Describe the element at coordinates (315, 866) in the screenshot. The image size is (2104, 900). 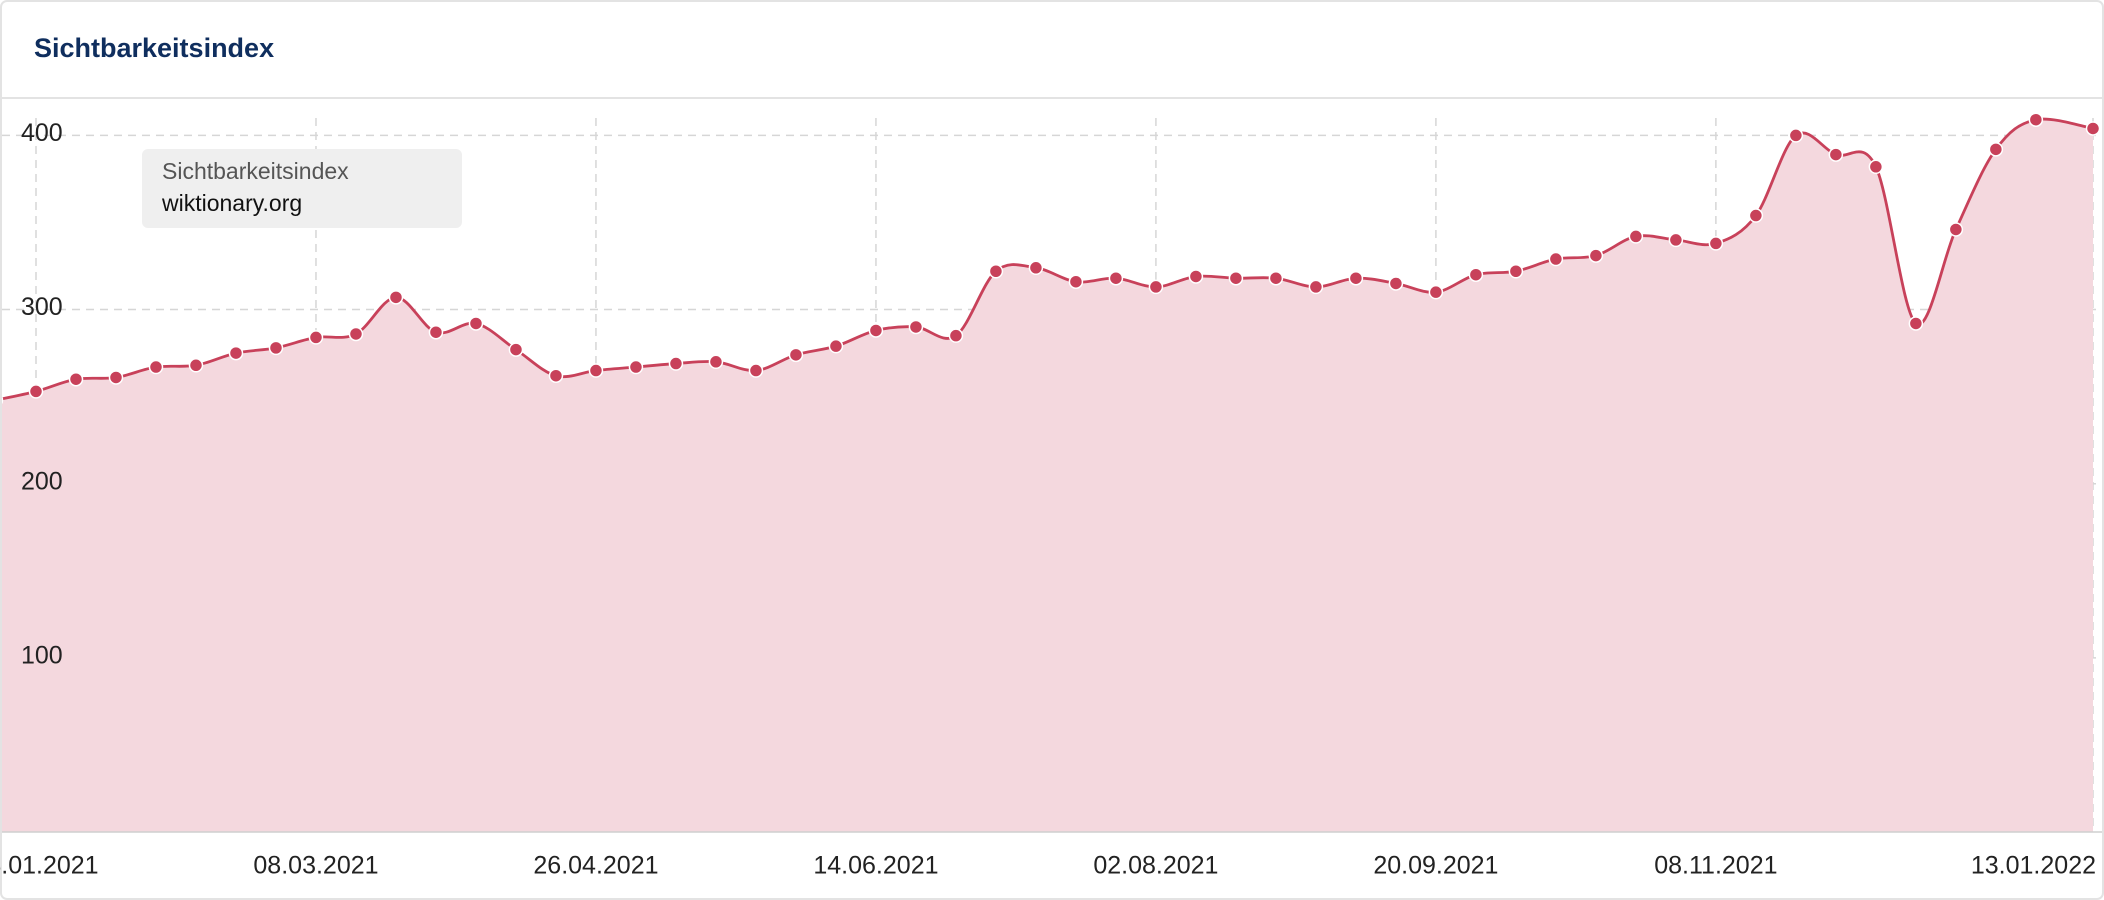
I see `x-tick-label: 08.03.2021` at that location.